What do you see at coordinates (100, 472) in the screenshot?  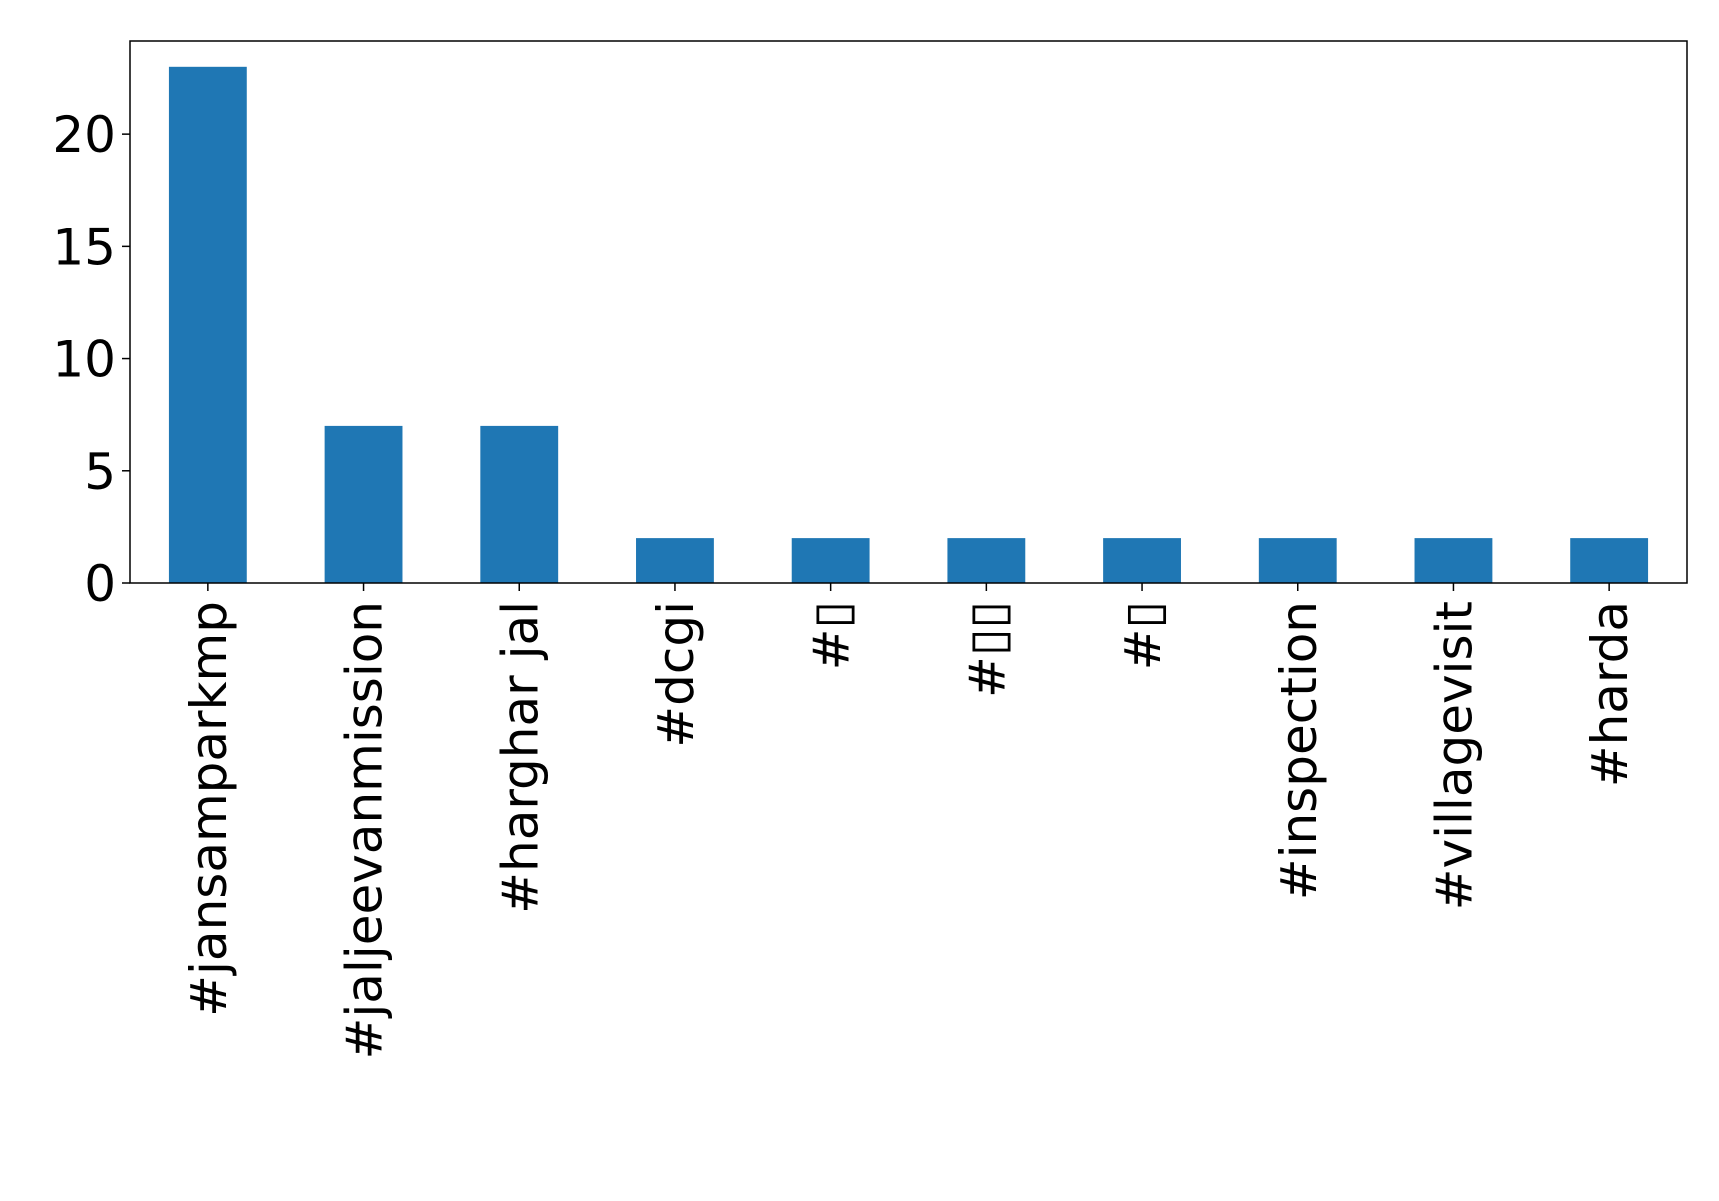 I see `y-tick-label: 5` at bounding box center [100, 472].